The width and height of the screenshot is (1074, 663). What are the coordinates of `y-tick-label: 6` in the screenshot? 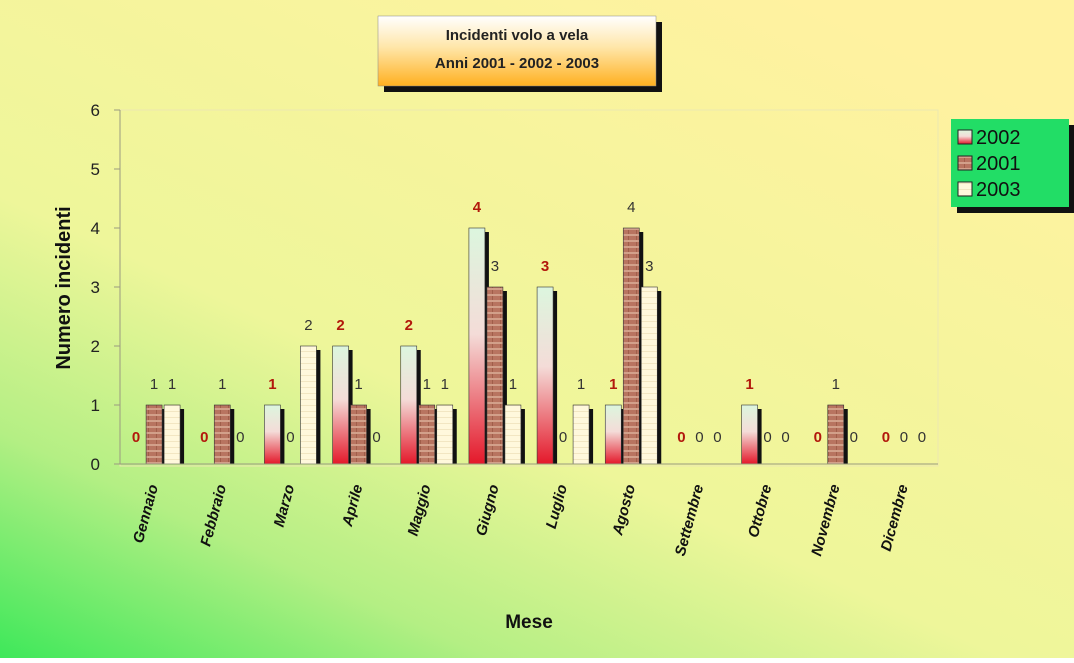 It's located at (95, 110).